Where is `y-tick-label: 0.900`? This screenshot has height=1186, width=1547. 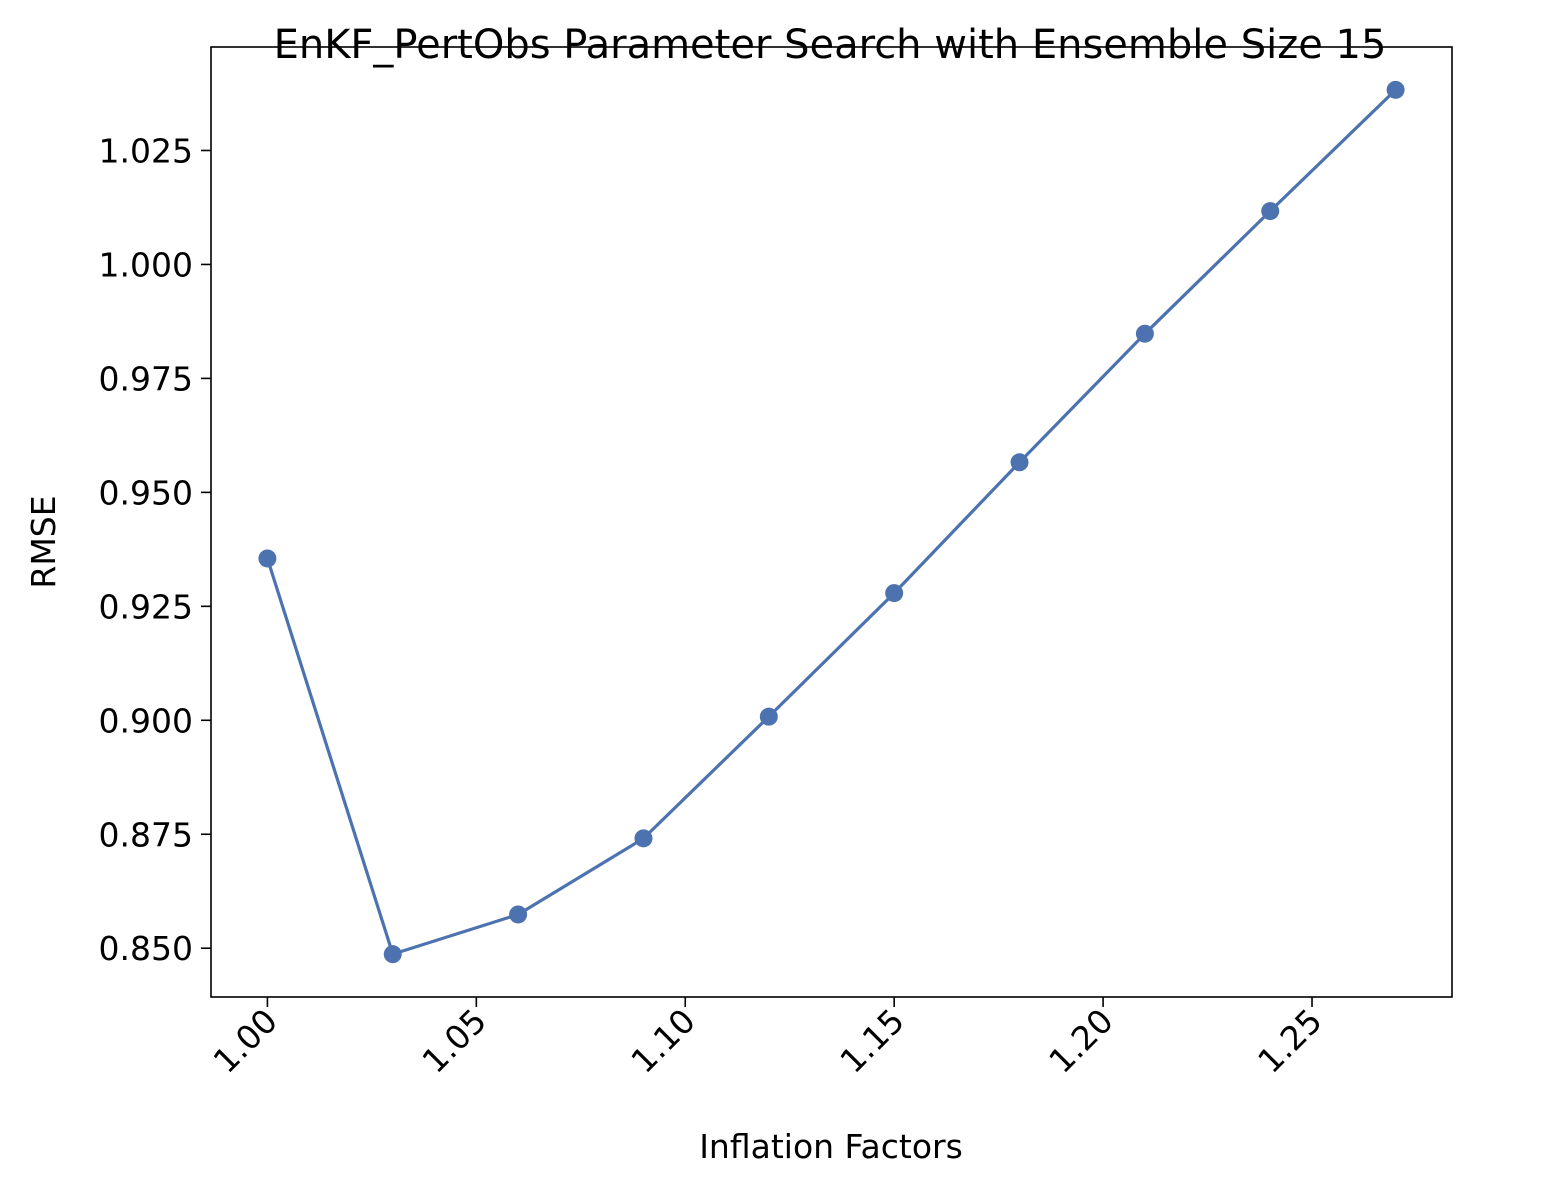 y-tick-label: 0.900 is located at coordinates (146, 720).